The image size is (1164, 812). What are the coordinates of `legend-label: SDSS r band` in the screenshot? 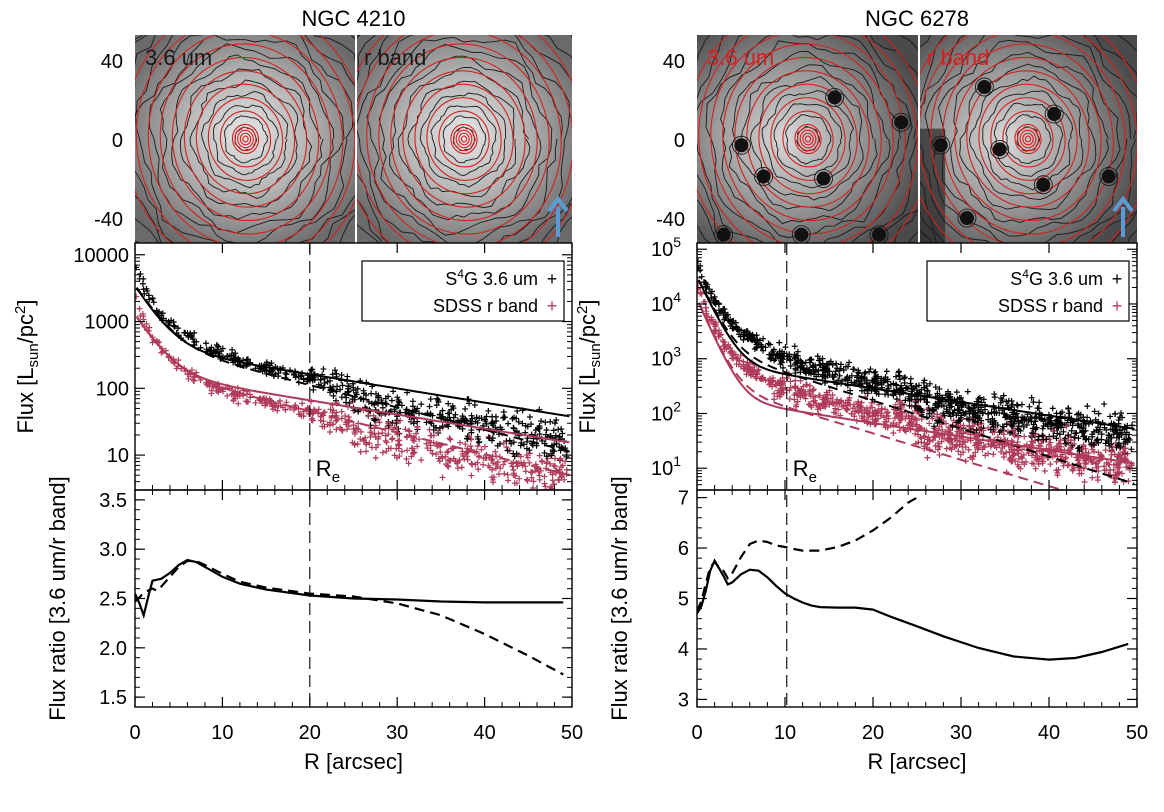 It's located at (1050, 306).